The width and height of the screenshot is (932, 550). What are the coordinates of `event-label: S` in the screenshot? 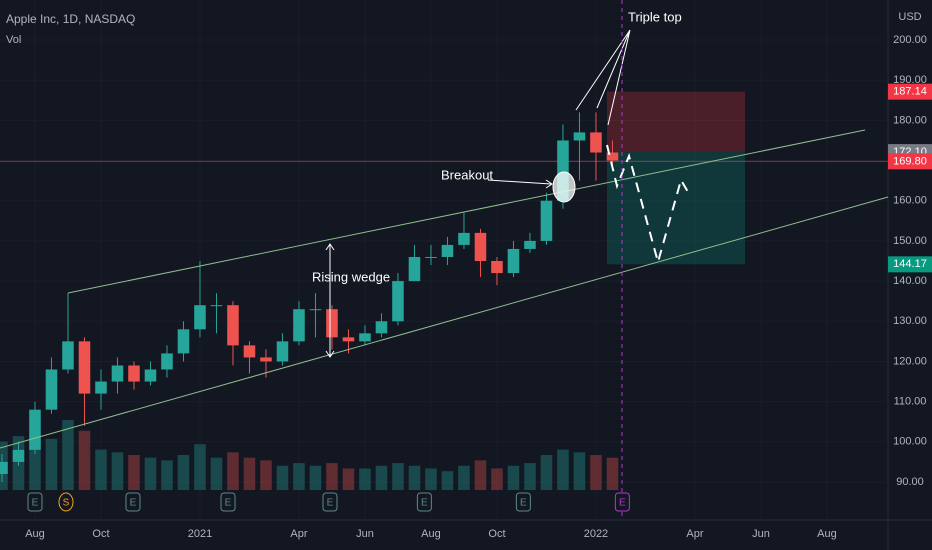 It's located at (66, 503).